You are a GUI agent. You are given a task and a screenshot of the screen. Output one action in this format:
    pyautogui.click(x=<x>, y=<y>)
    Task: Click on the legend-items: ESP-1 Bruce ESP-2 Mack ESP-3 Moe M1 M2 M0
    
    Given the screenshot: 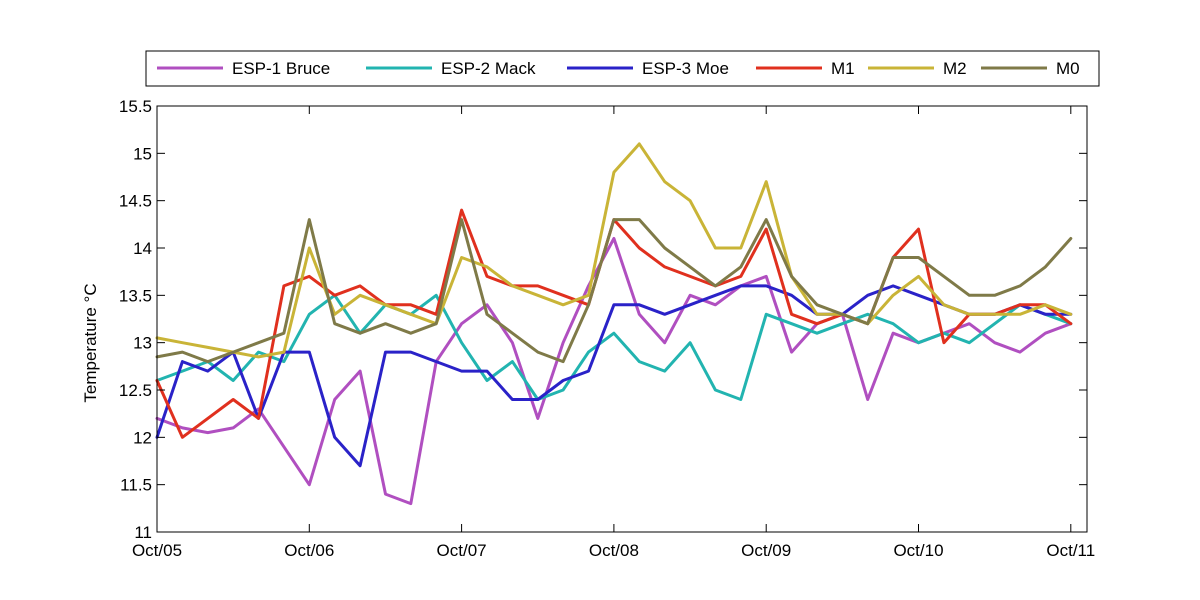 What is the action you would take?
    pyautogui.click(x=618, y=68)
    